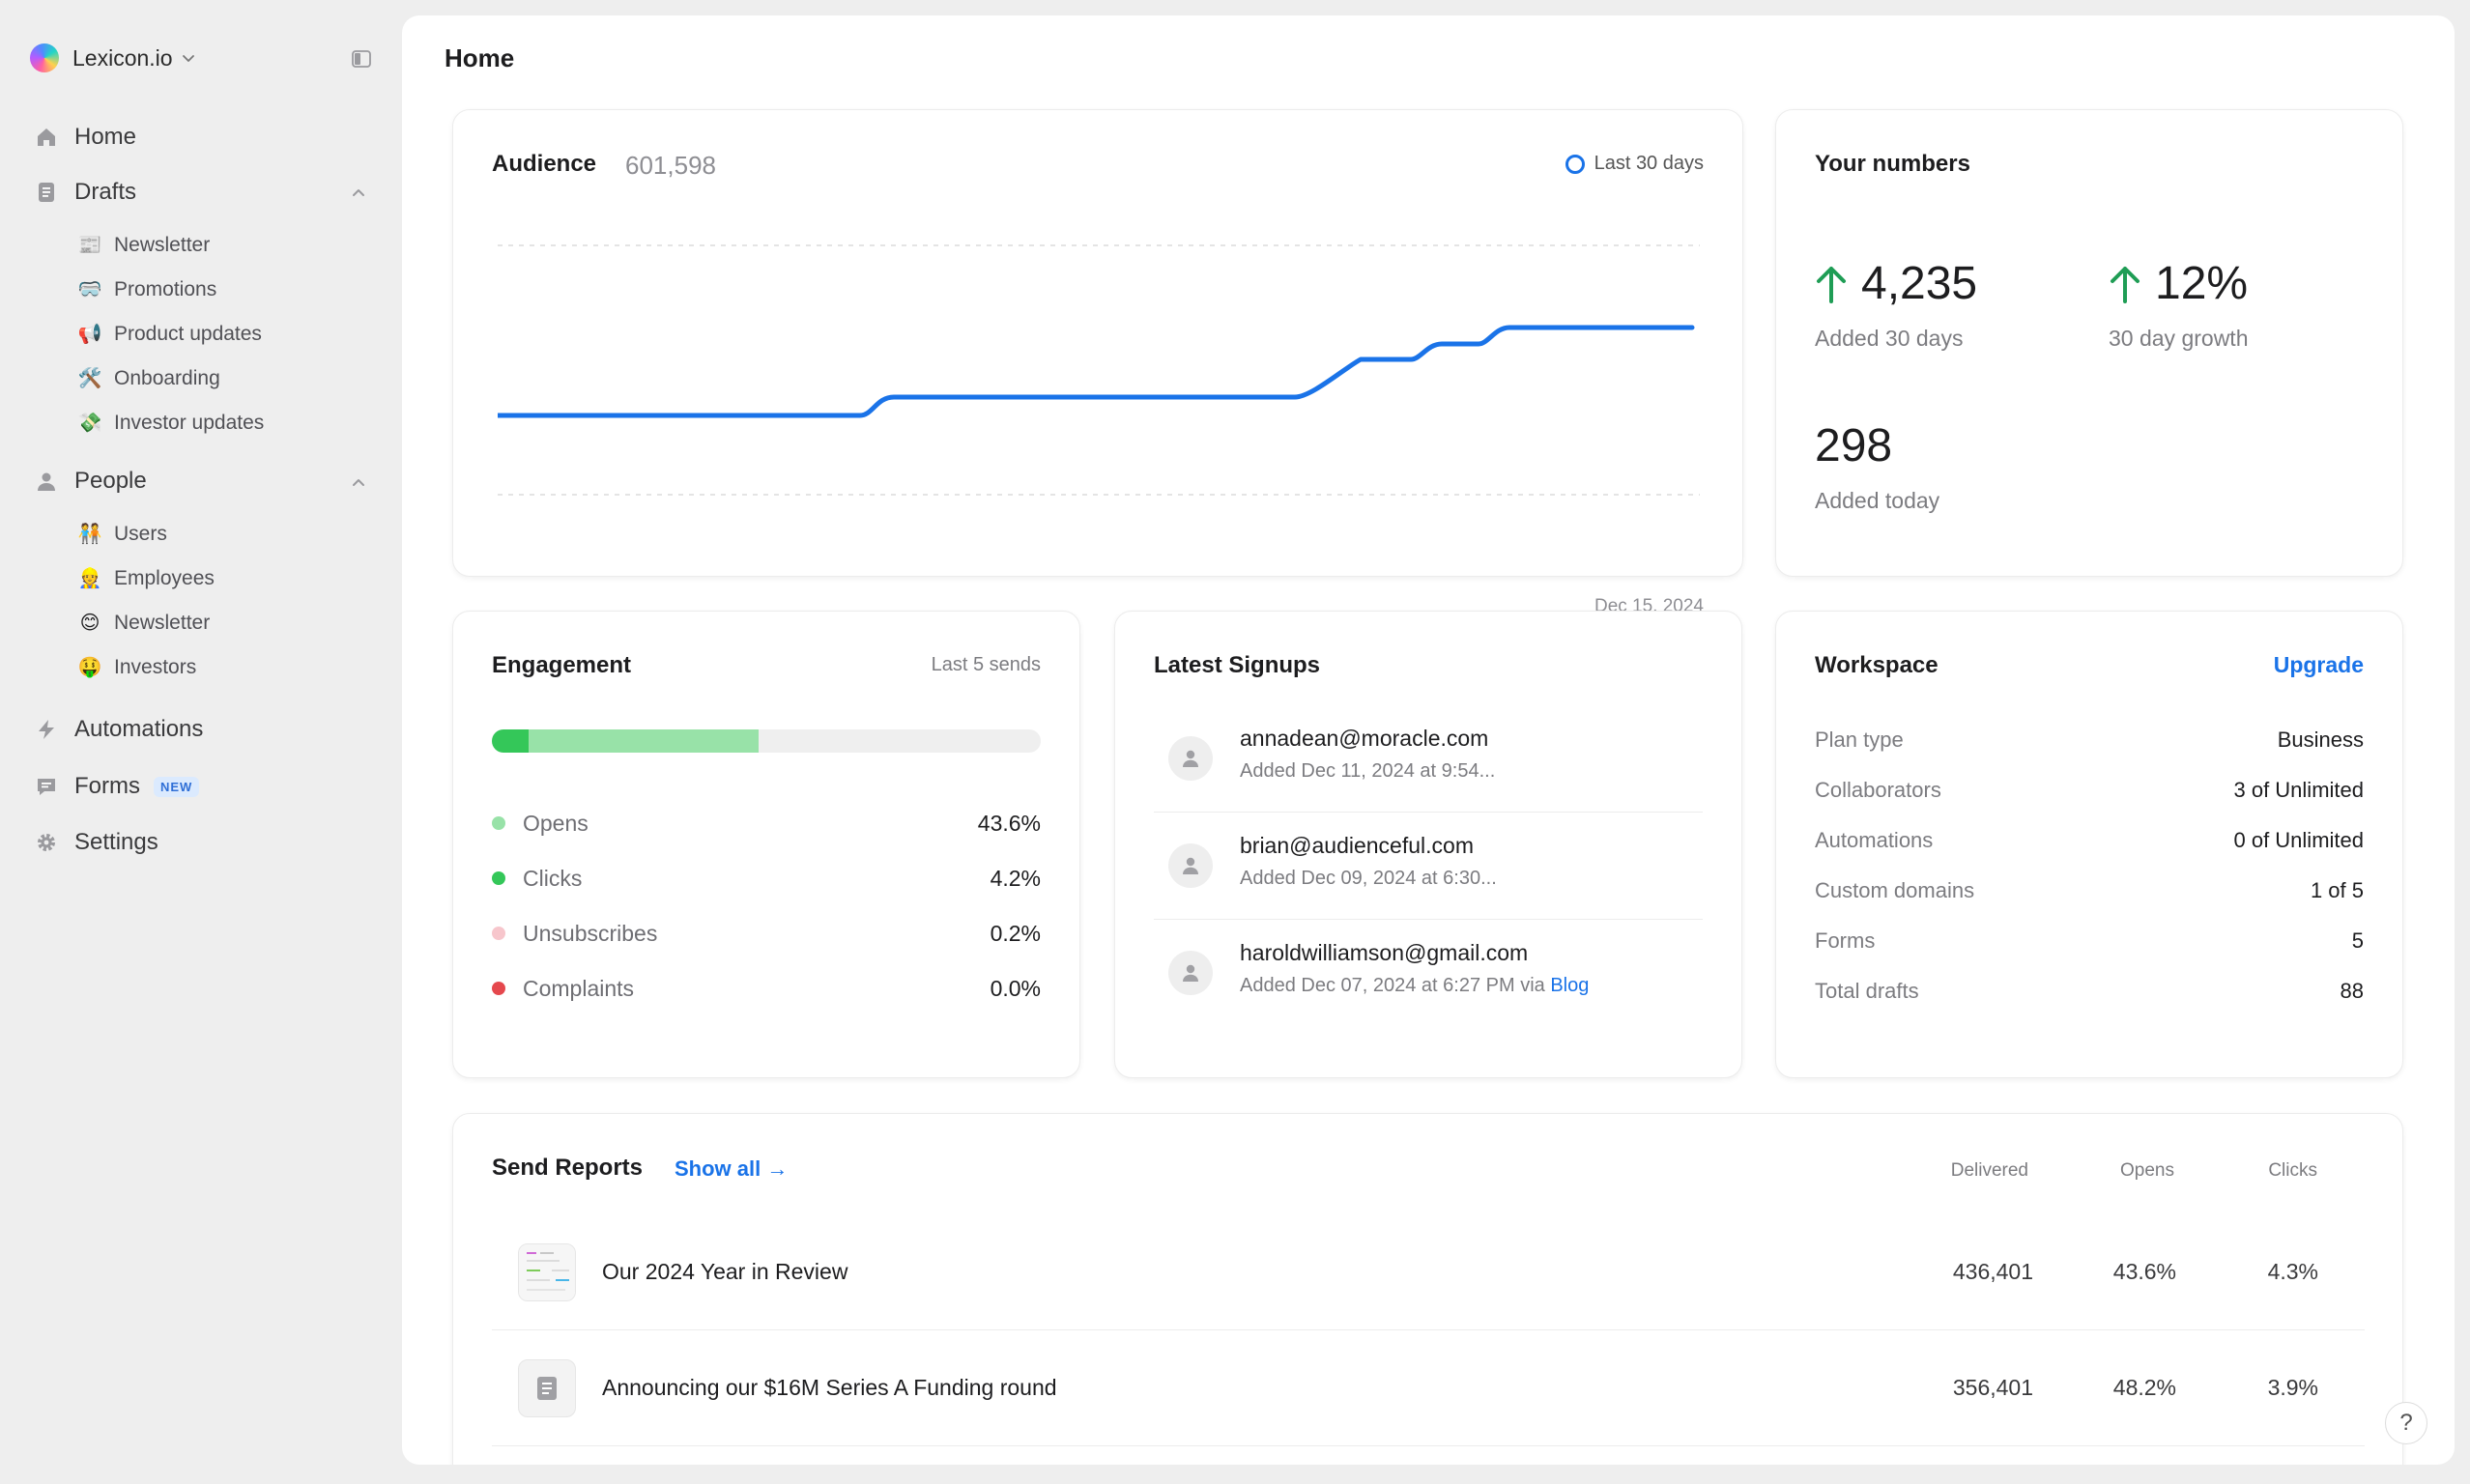  Describe the element at coordinates (2298, 790) in the screenshot. I see `workspace-value: 3 of Unlimited` at that location.